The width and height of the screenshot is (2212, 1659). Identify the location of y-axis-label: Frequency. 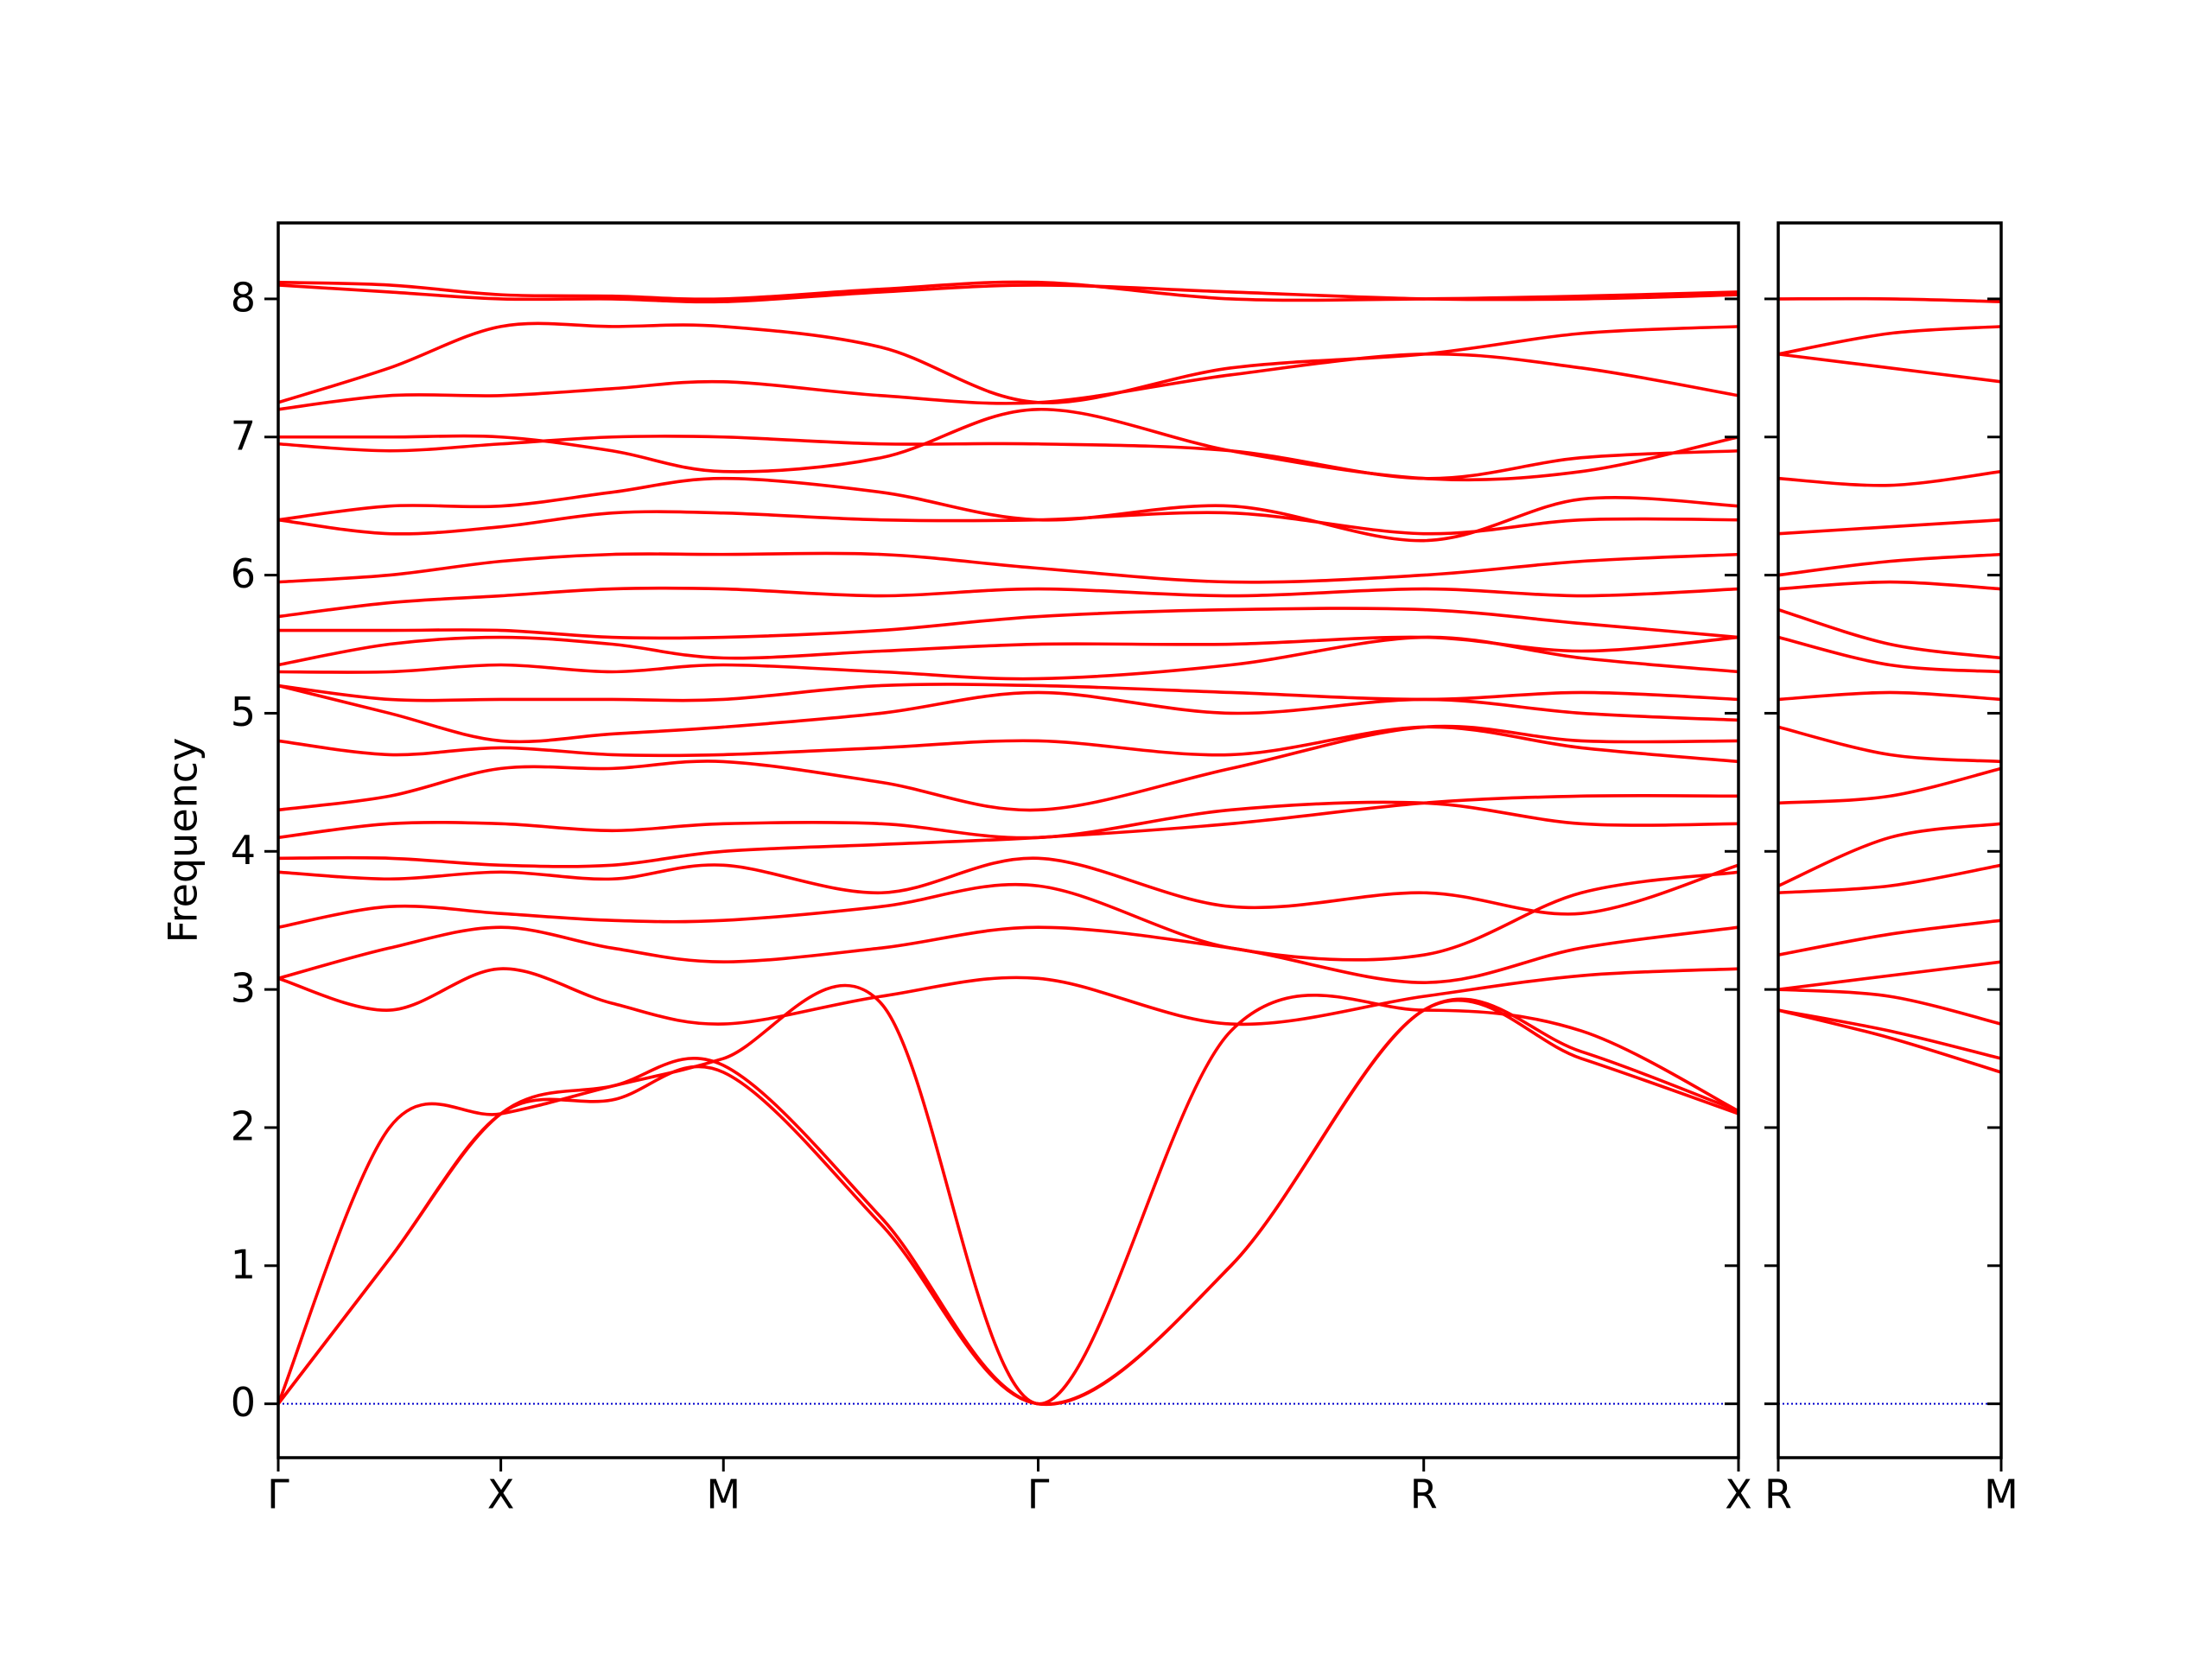
(183, 841).